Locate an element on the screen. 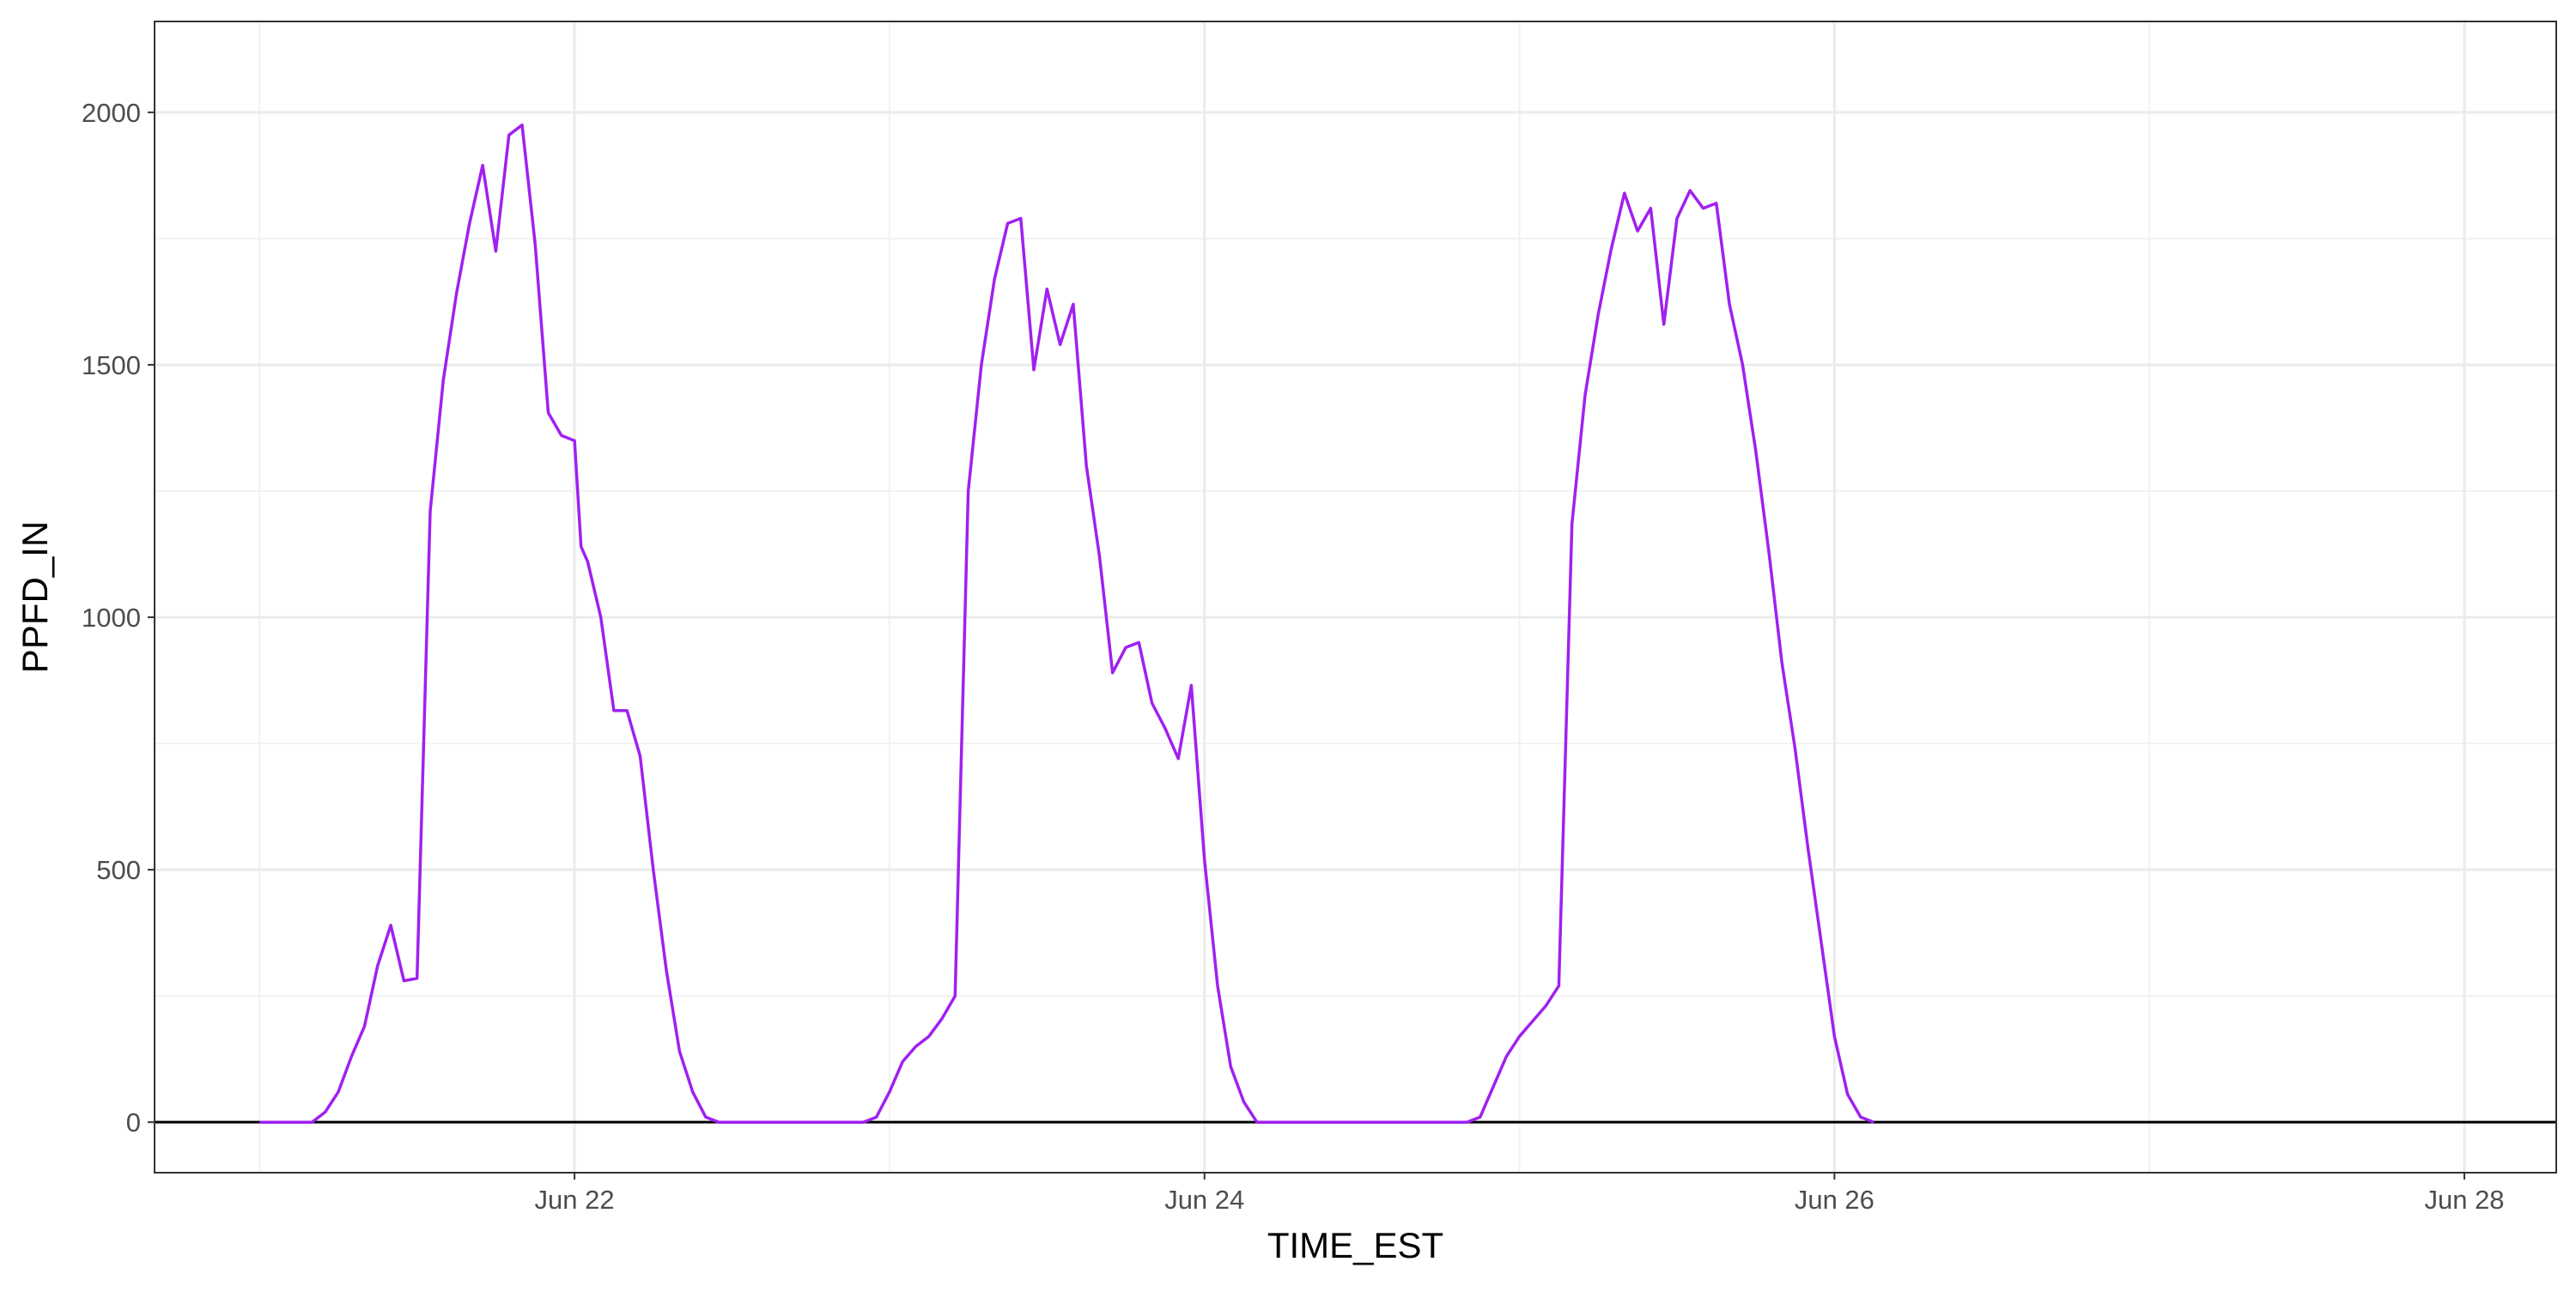 The image size is (2576, 1292). y-tick-label: 2000 is located at coordinates (112, 113).